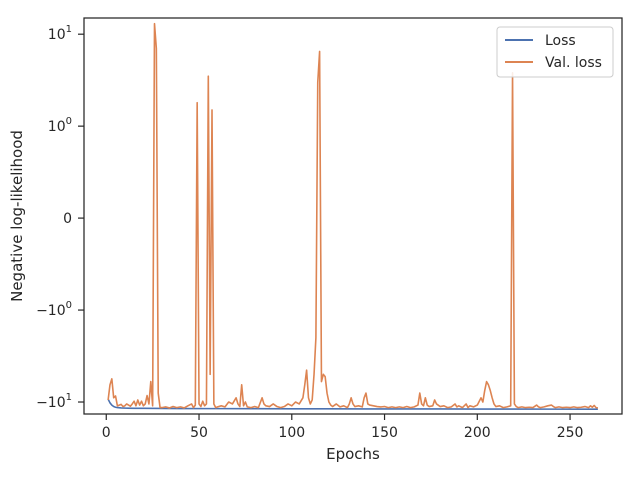 The image size is (640, 480). What do you see at coordinates (560, 41) in the screenshot?
I see `legend-label-loss: Loss` at bounding box center [560, 41].